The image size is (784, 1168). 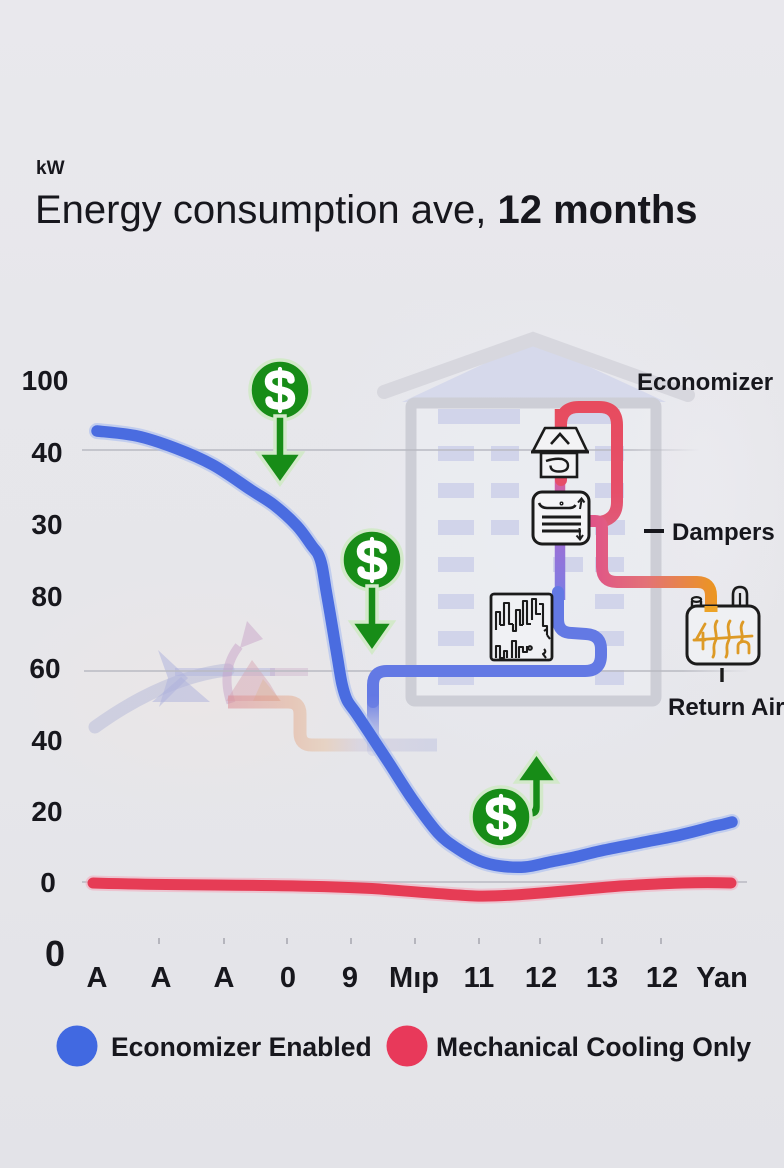 What do you see at coordinates (46, 596) in the screenshot?
I see `svg-text: 80` at bounding box center [46, 596].